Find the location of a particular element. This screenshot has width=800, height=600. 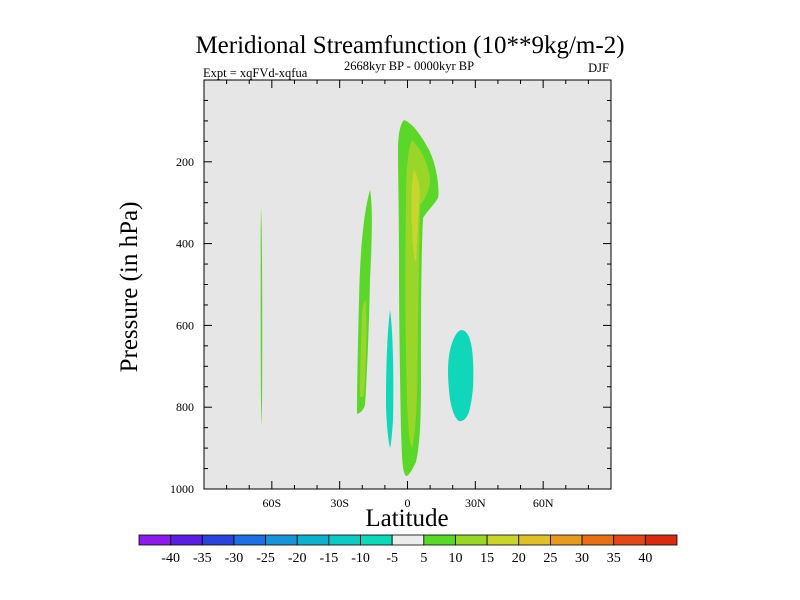

colorbar is located at coordinates (408, 540).